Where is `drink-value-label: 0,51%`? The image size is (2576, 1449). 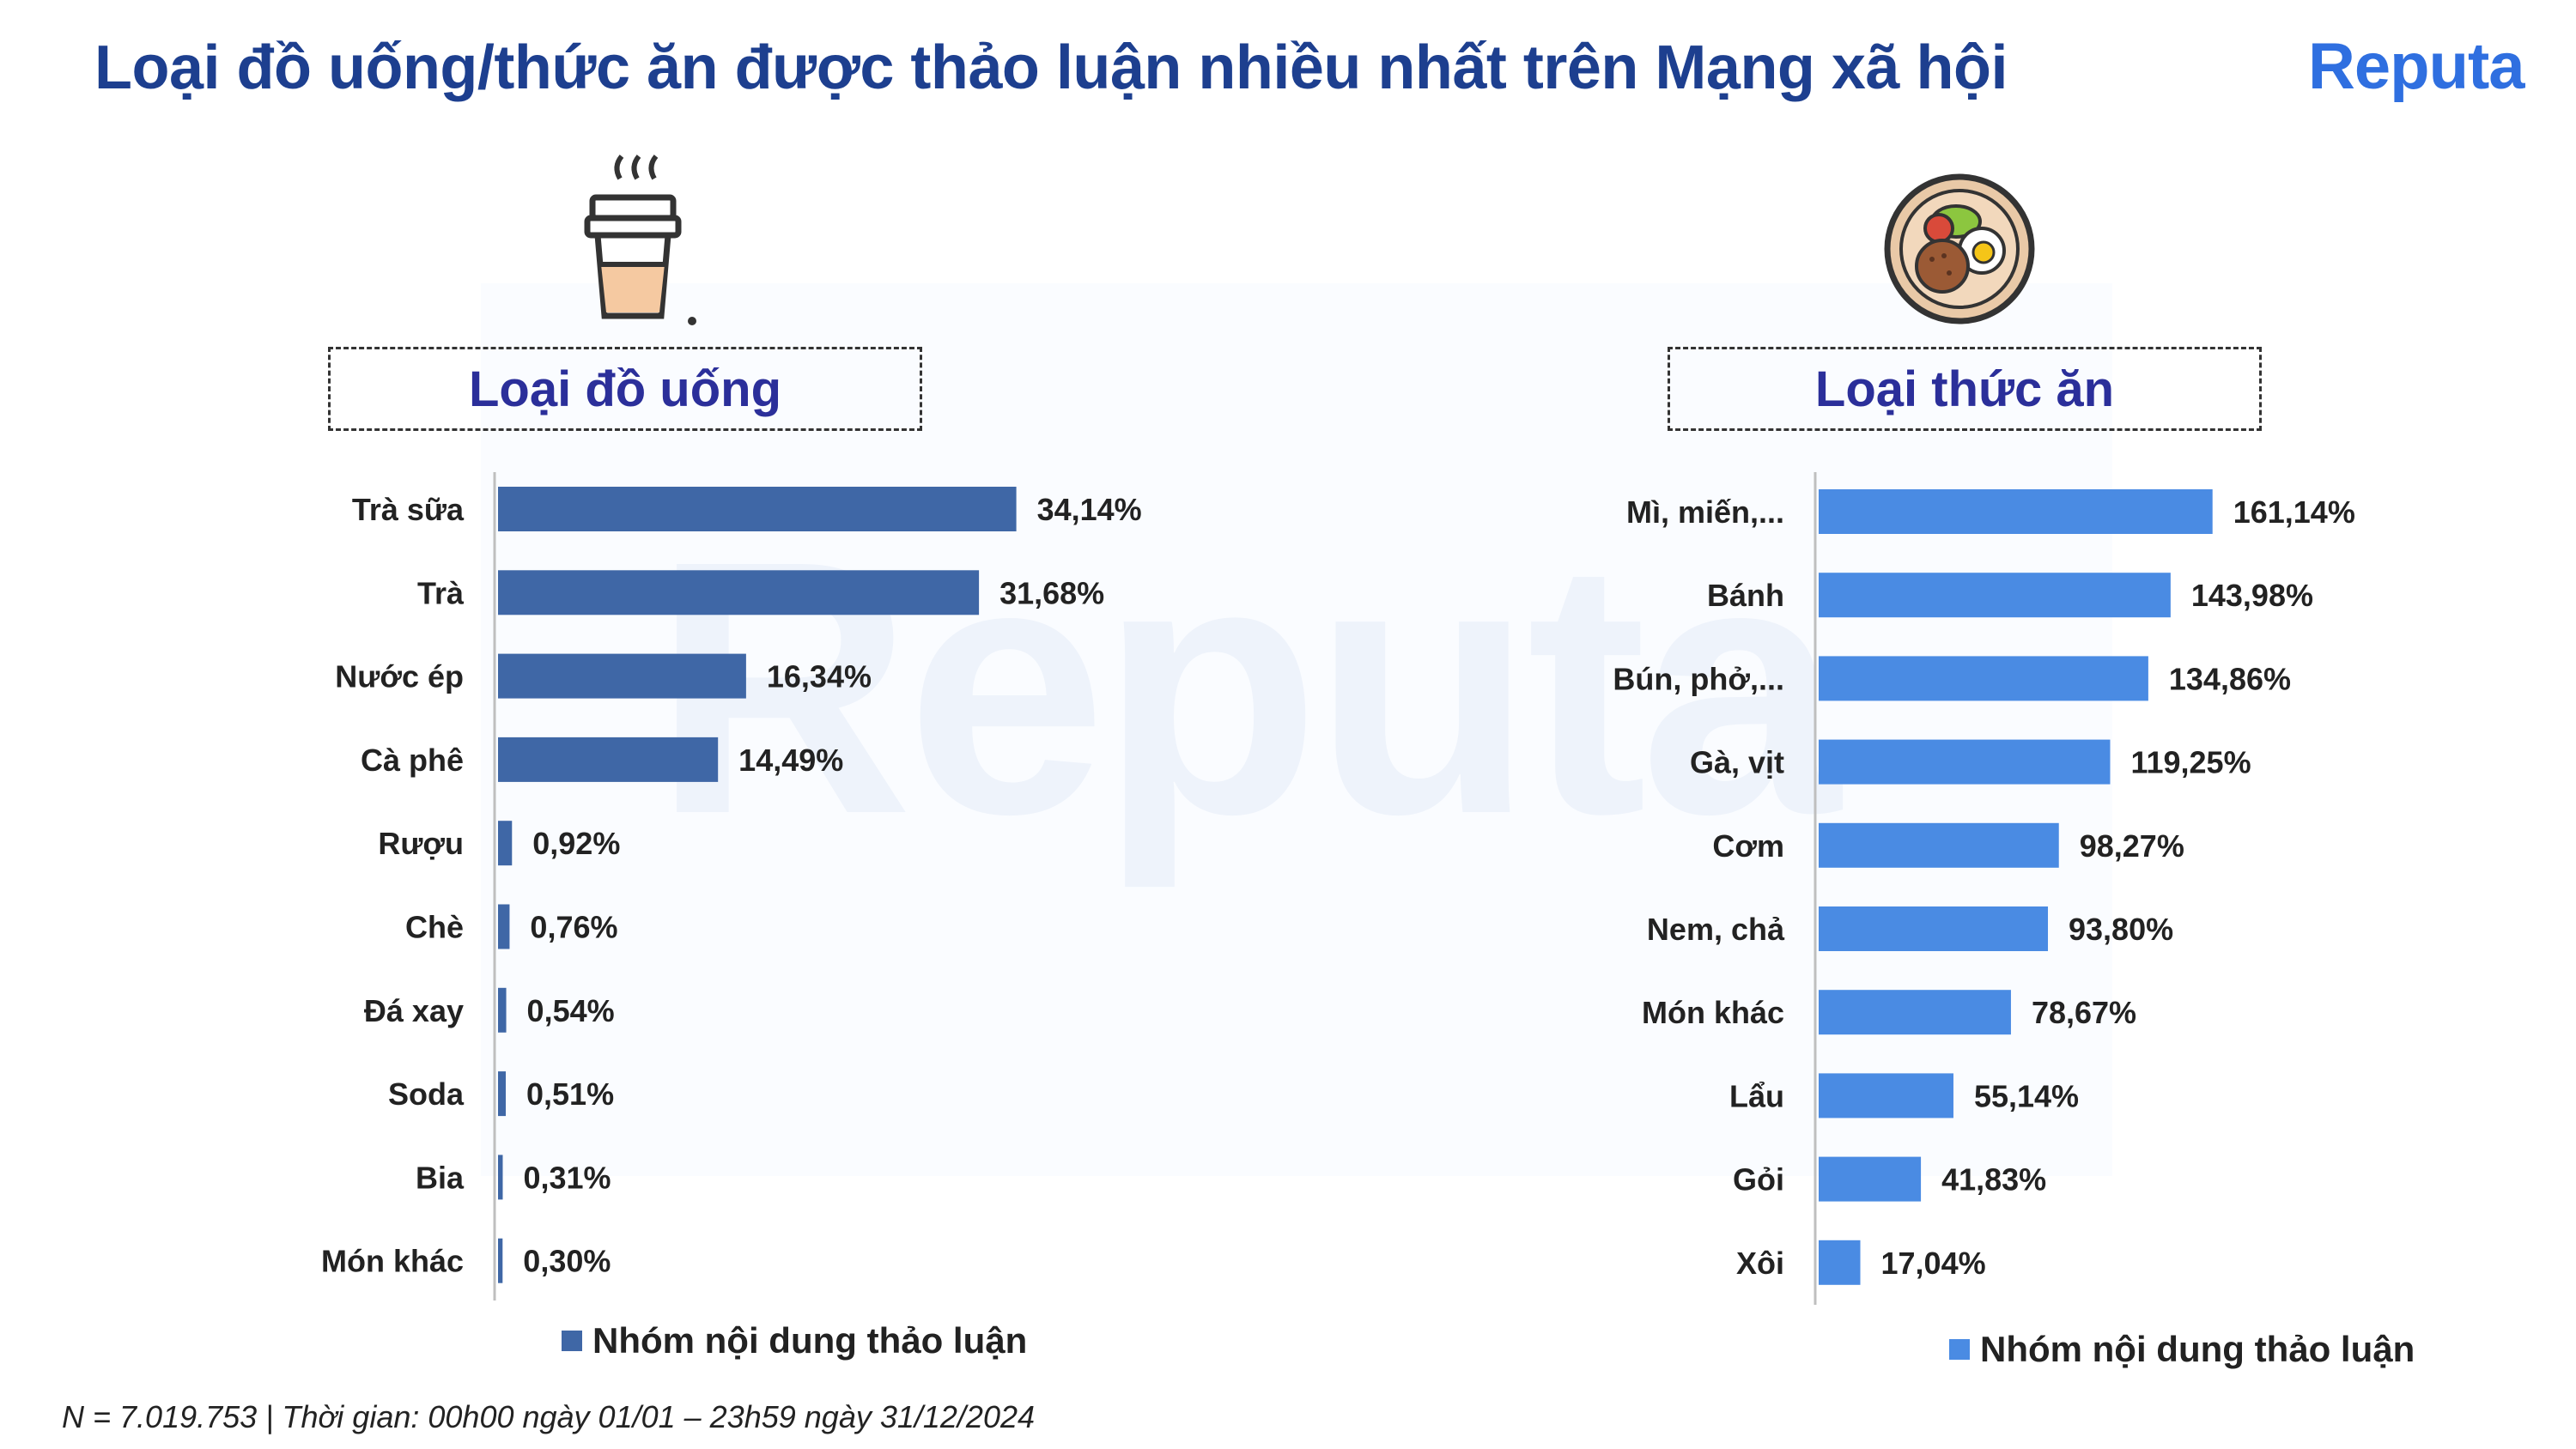
drink-value-label: 0,51% is located at coordinates (570, 1094).